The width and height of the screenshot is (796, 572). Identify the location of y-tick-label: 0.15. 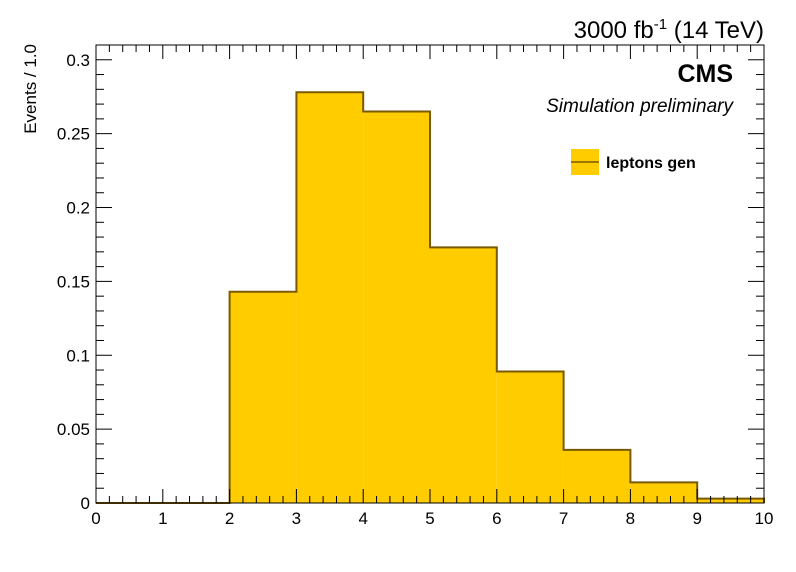
(73, 281).